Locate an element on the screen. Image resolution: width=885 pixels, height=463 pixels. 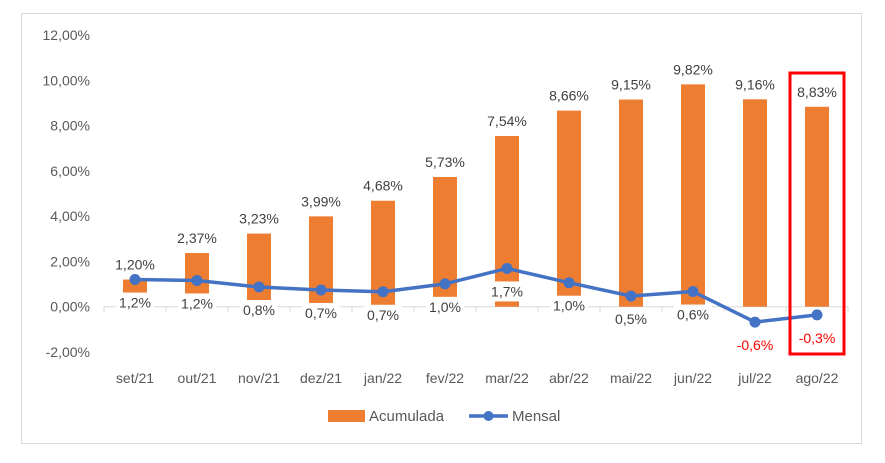
x-tick-label: jul/22 is located at coordinates (754, 378).